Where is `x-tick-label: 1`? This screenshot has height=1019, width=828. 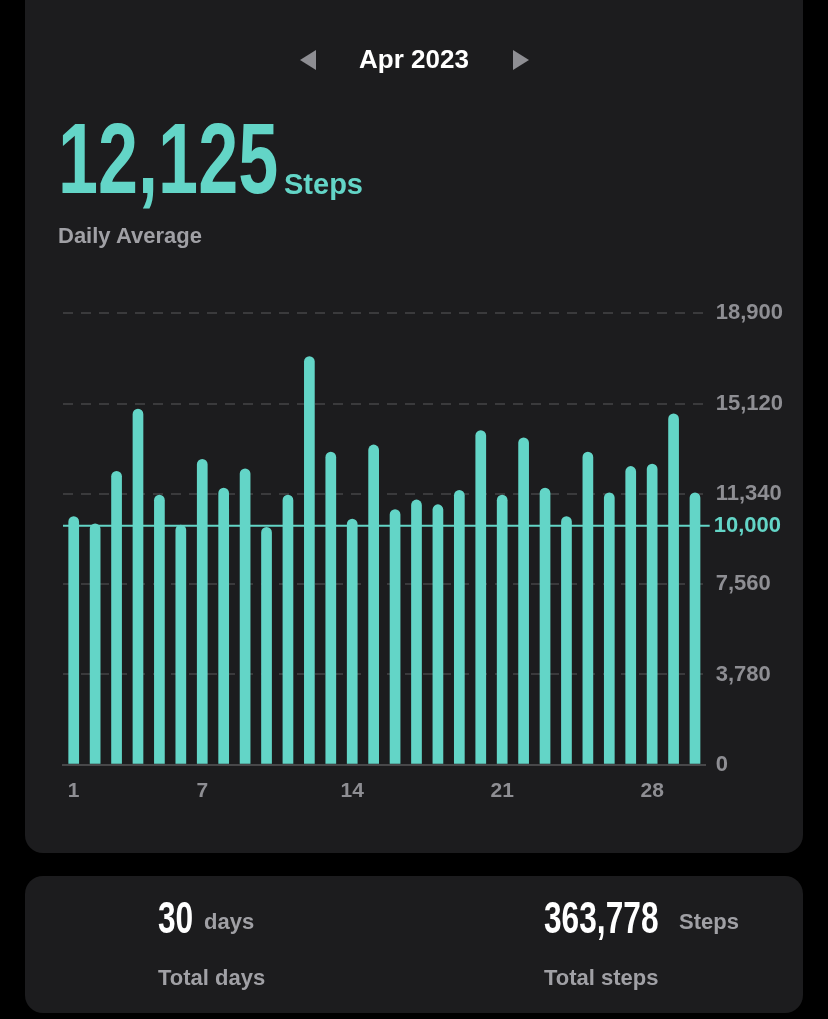
x-tick-label: 1 is located at coordinates (73, 790).